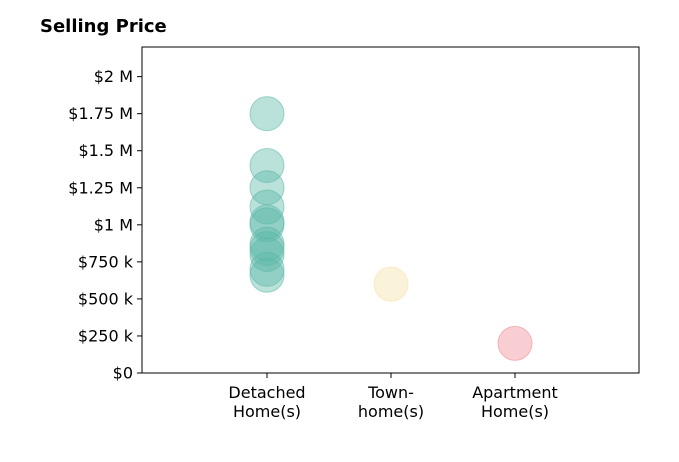  What do you see at coordinates (113, 224) in the screenshot?
I see `y-tick-label: $1 M` at bounding box center [113, 224].